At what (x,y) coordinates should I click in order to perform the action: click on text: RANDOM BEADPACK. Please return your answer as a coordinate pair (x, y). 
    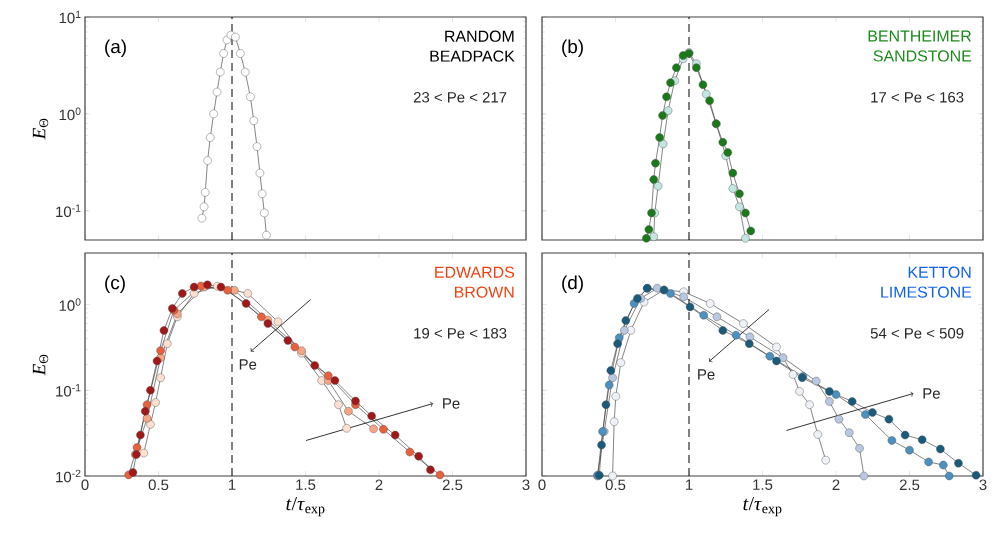
    Looking at the image, I should click on (472, 46).